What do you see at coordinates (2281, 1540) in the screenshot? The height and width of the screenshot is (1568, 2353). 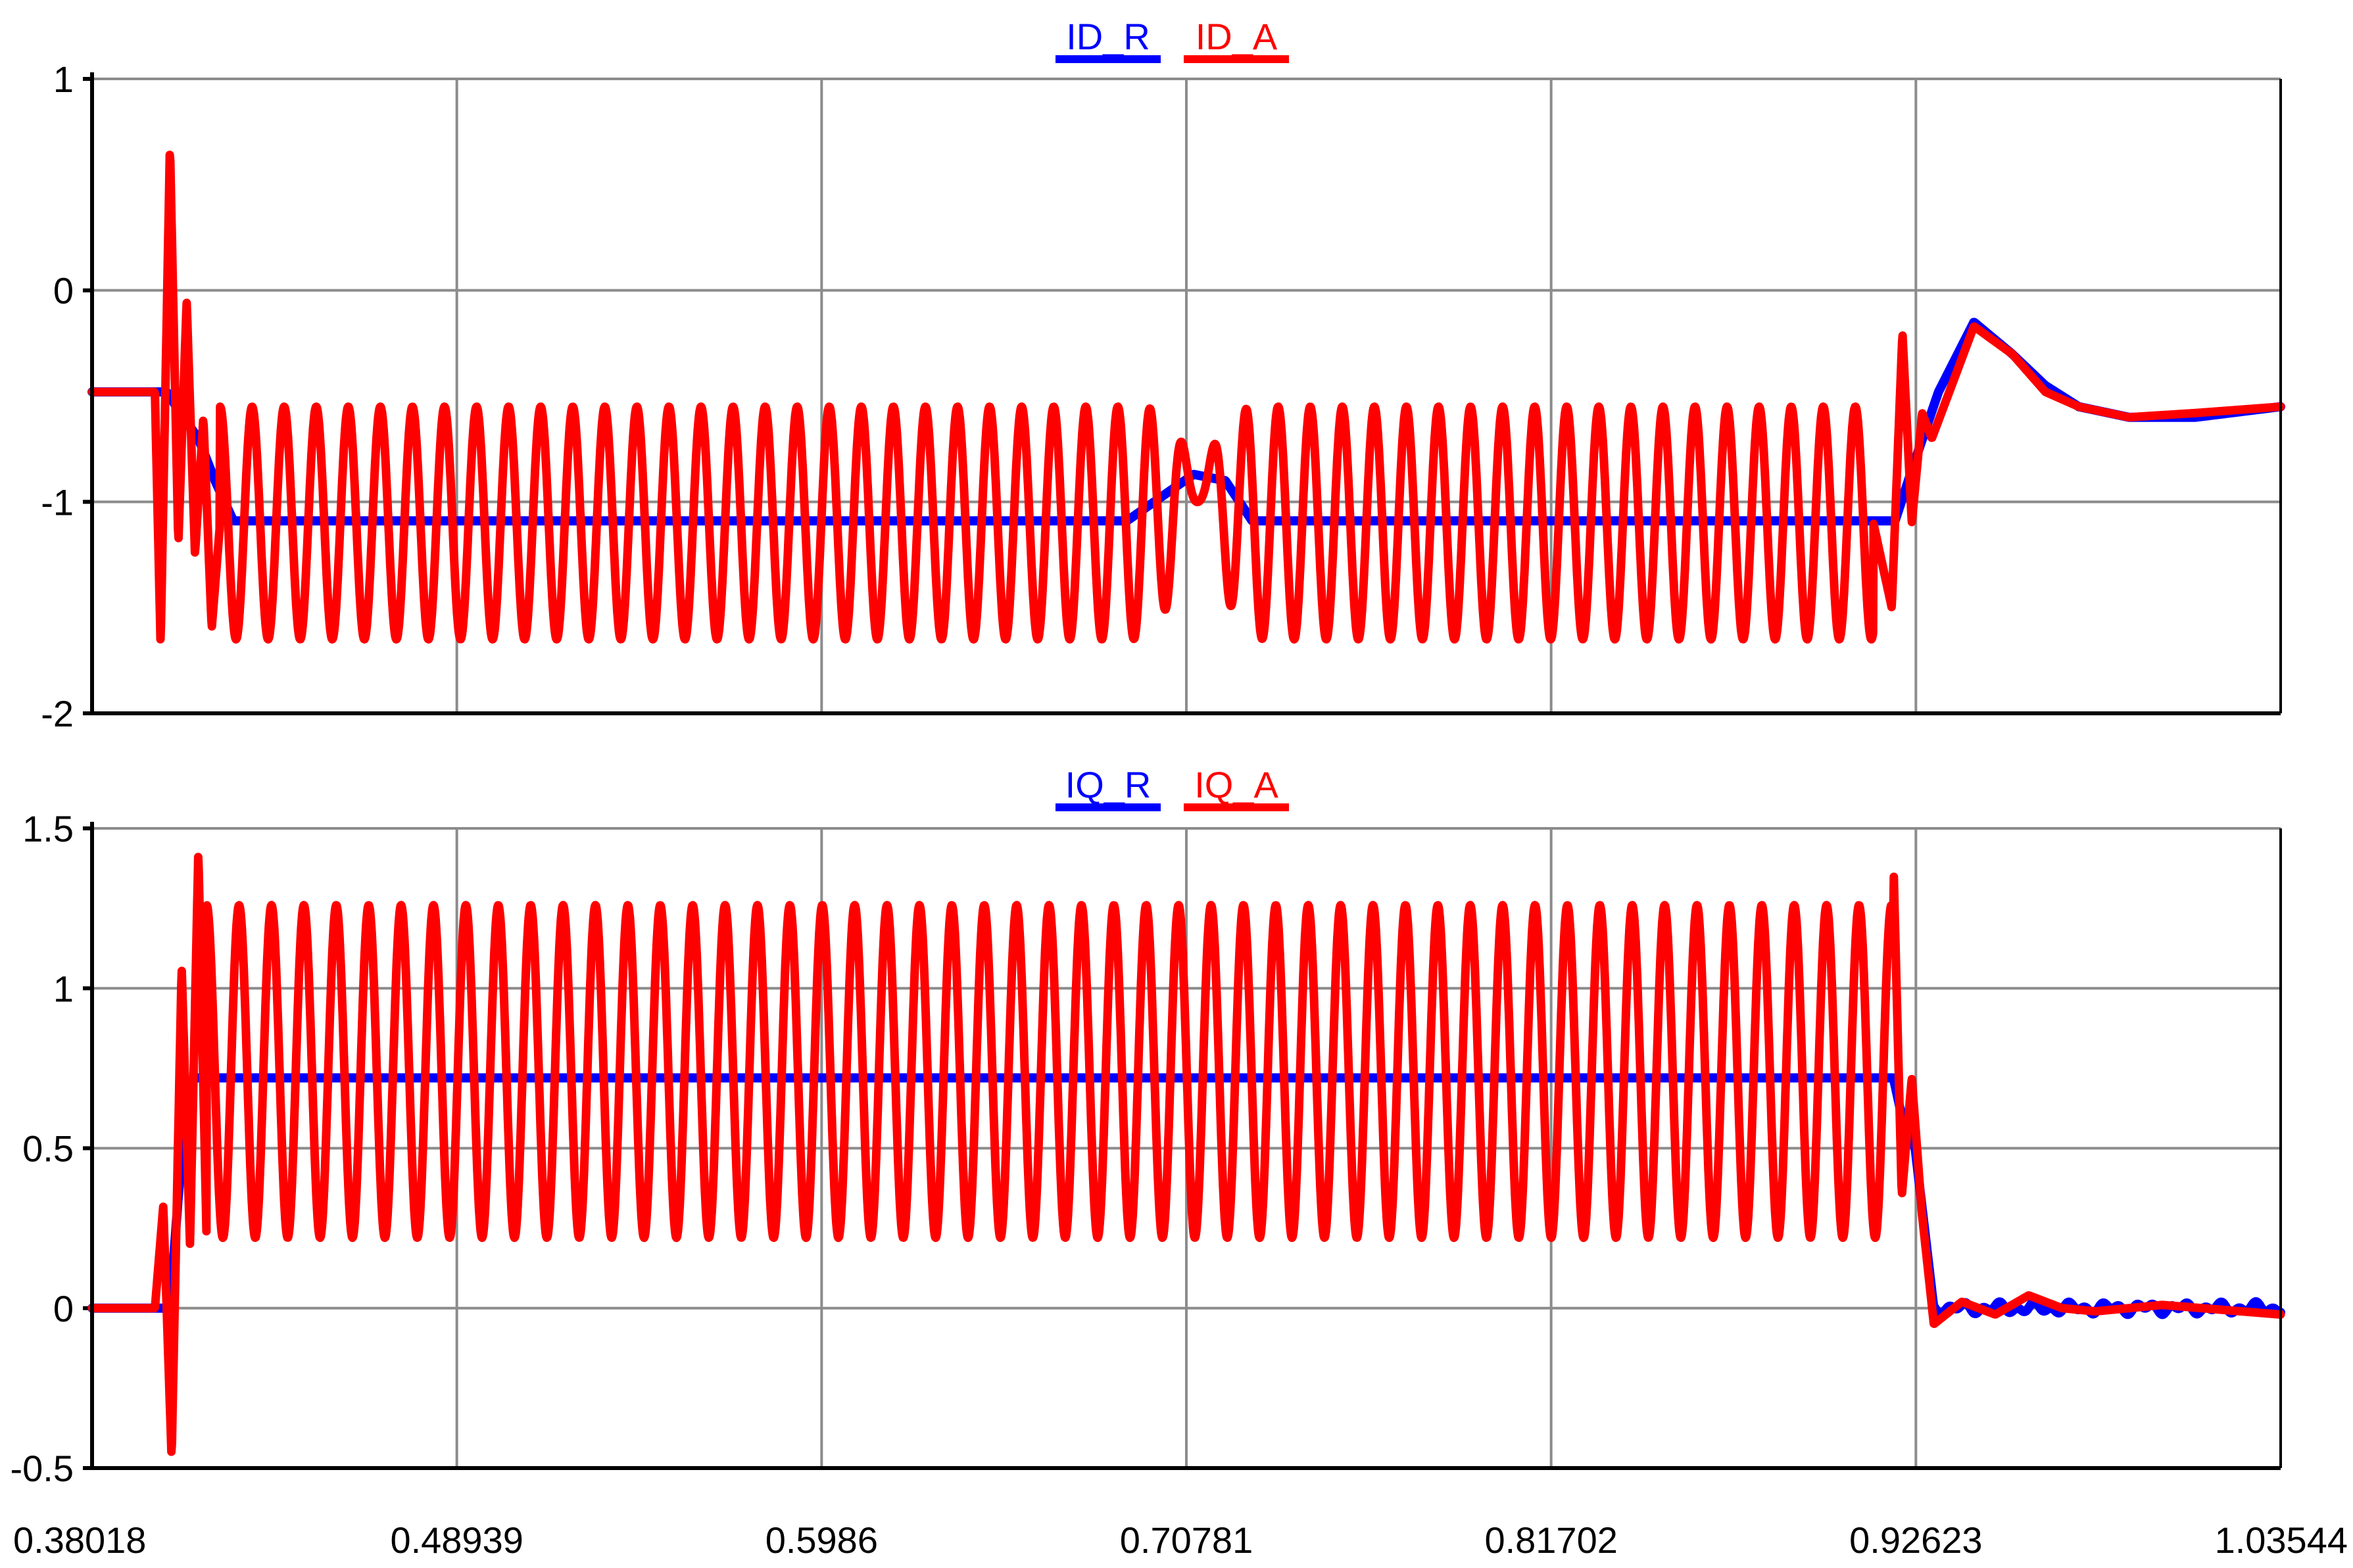 I see `x-tick-label: 1.03544` at bounding box center [2281, 1540].